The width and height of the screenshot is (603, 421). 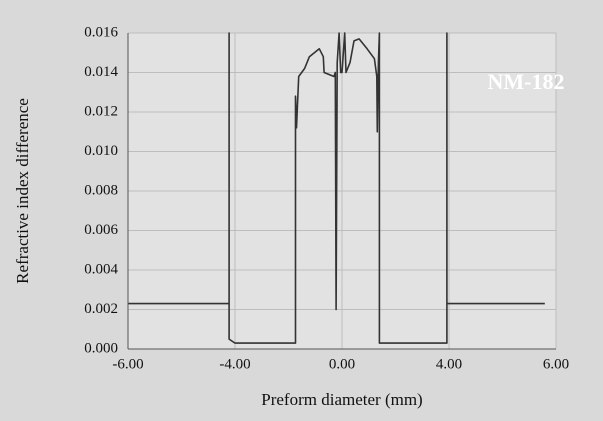 What do you see at coordinates (101, 190) in the screenshot?
I see `y-tick-label: 0.008` at bounding box center [101, 190].